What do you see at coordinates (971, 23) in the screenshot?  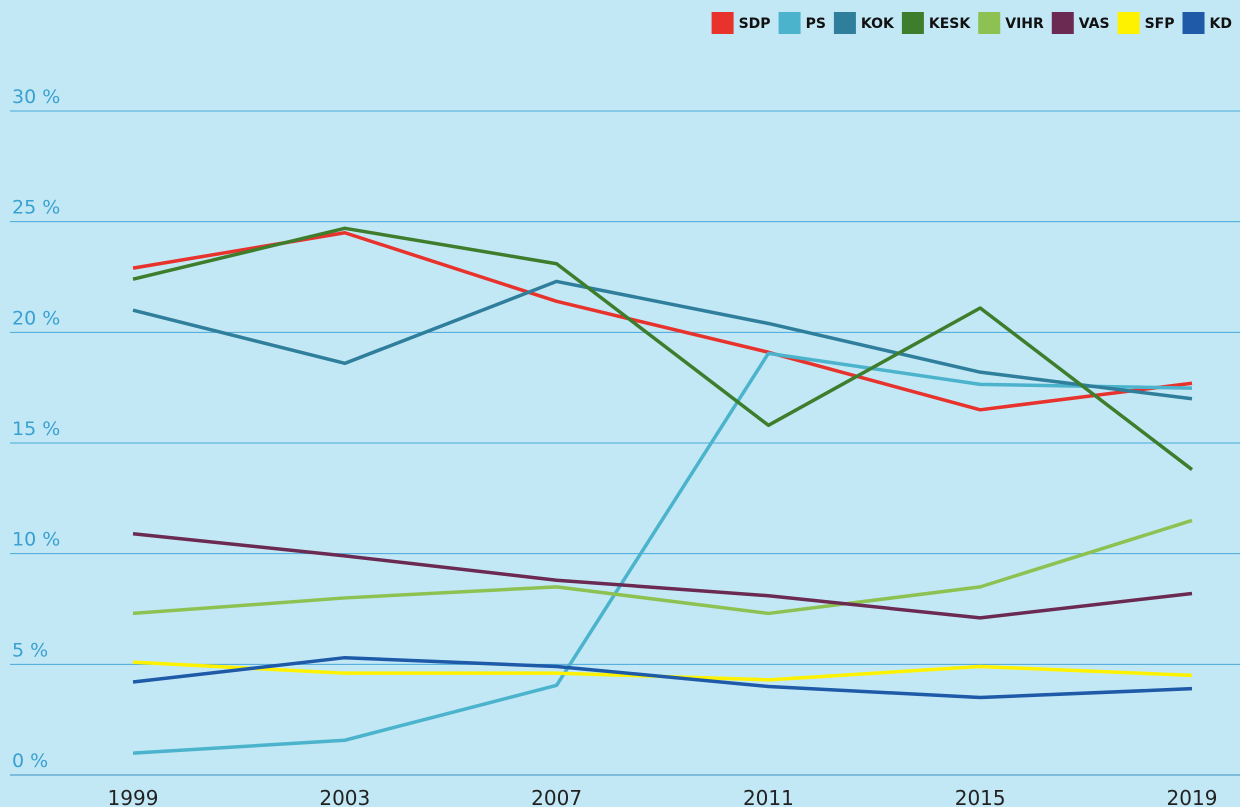 I see `legend: SDP PS KOK KESK VIHR VAS SFP KD` at bounding box center [971, 23].